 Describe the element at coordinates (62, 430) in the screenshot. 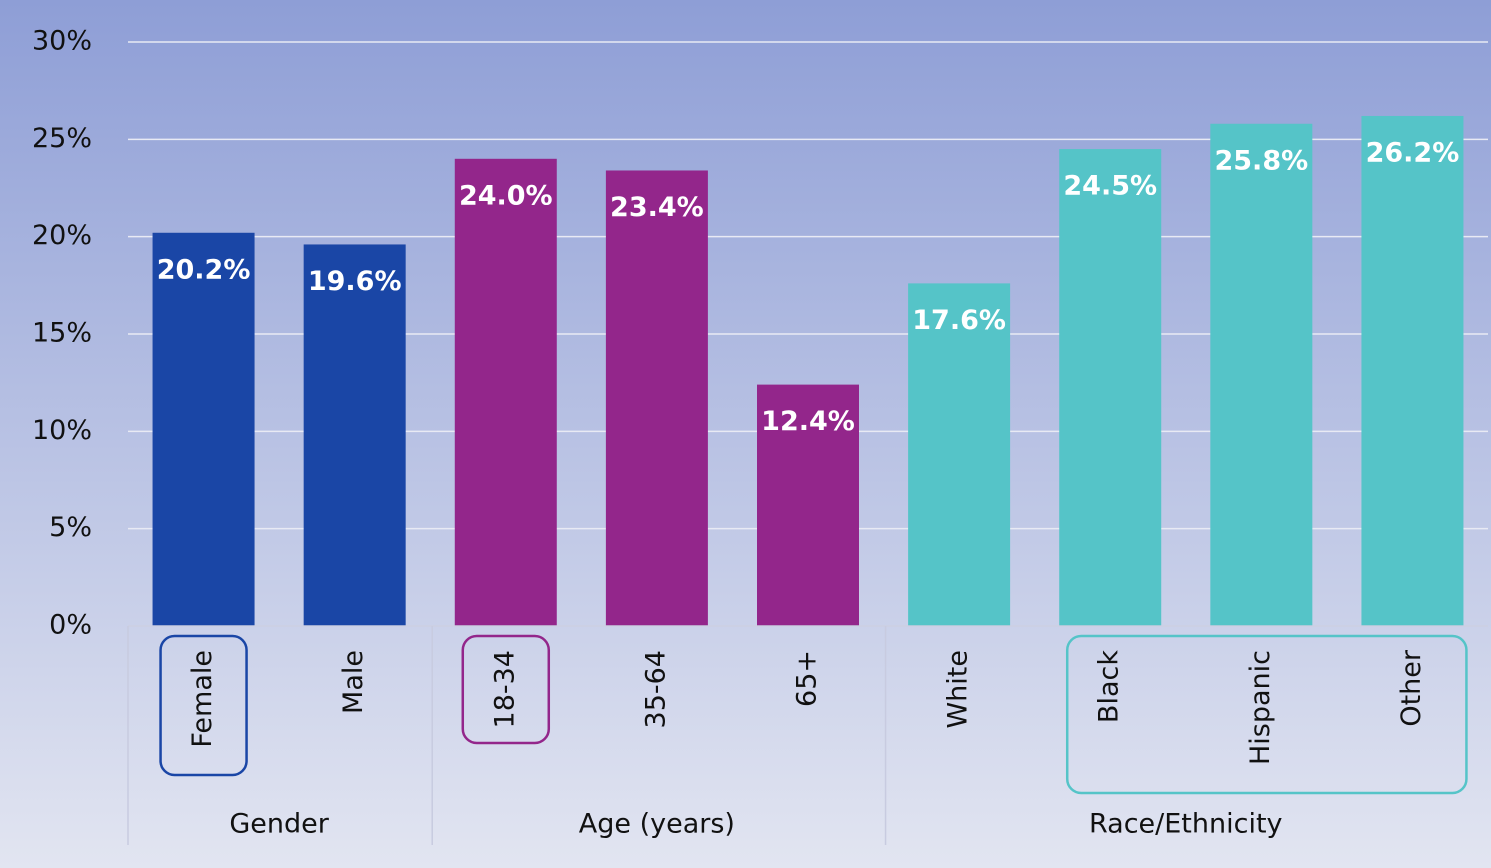

I see `y-tick-label: 10%` at that location.